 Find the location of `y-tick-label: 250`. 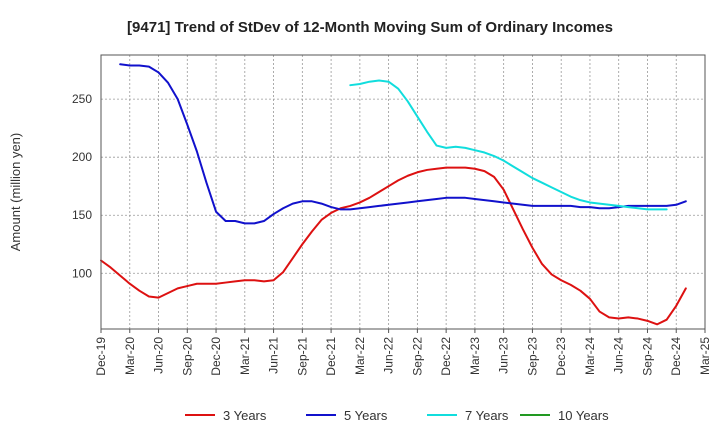

y-tick-label: 250 is located at coordinates (82, 99).